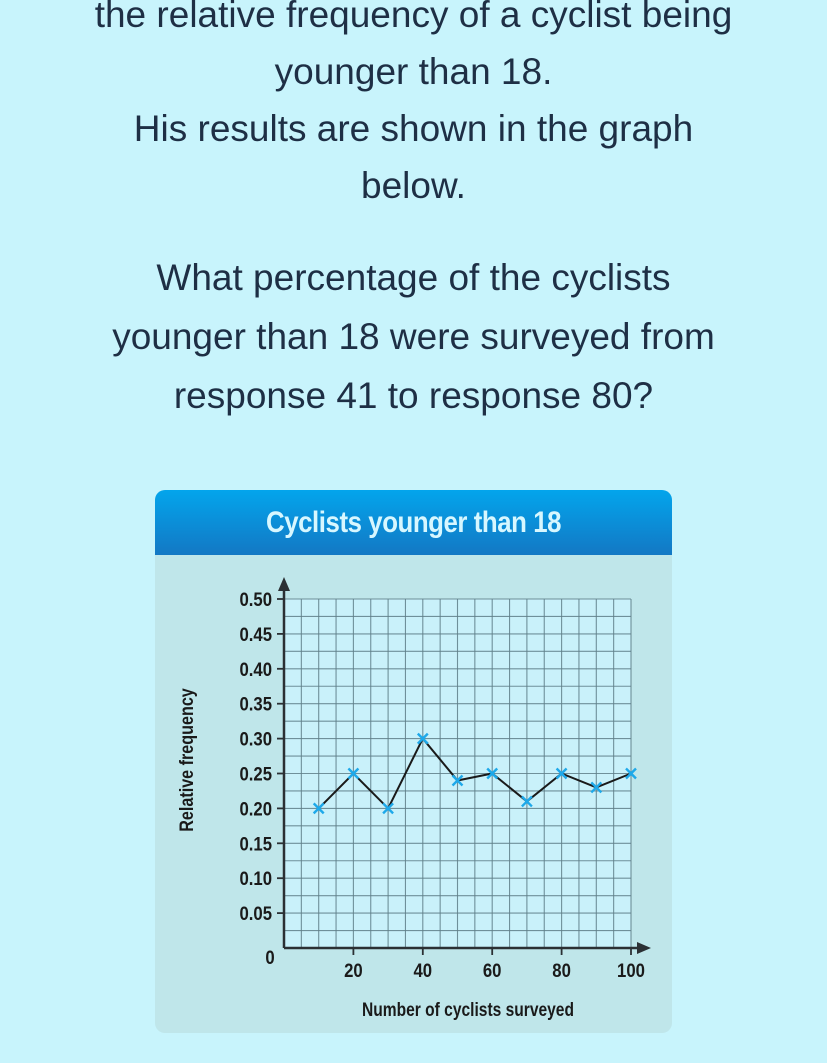 This screenshot has height=1063, width=827. Describe the element at coordinates (255, 878) in the screenshot. I see `y-tick-label: 0.10` at that location.